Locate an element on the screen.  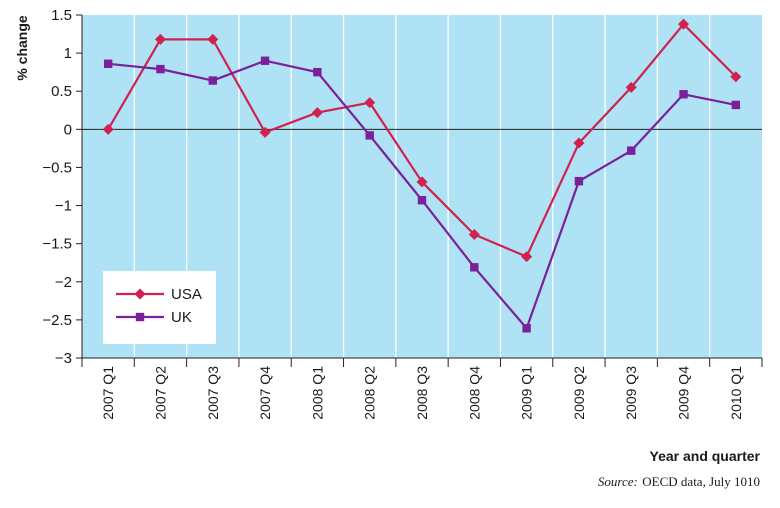
y-axis-title: % change is located at coordinates (22, 48).